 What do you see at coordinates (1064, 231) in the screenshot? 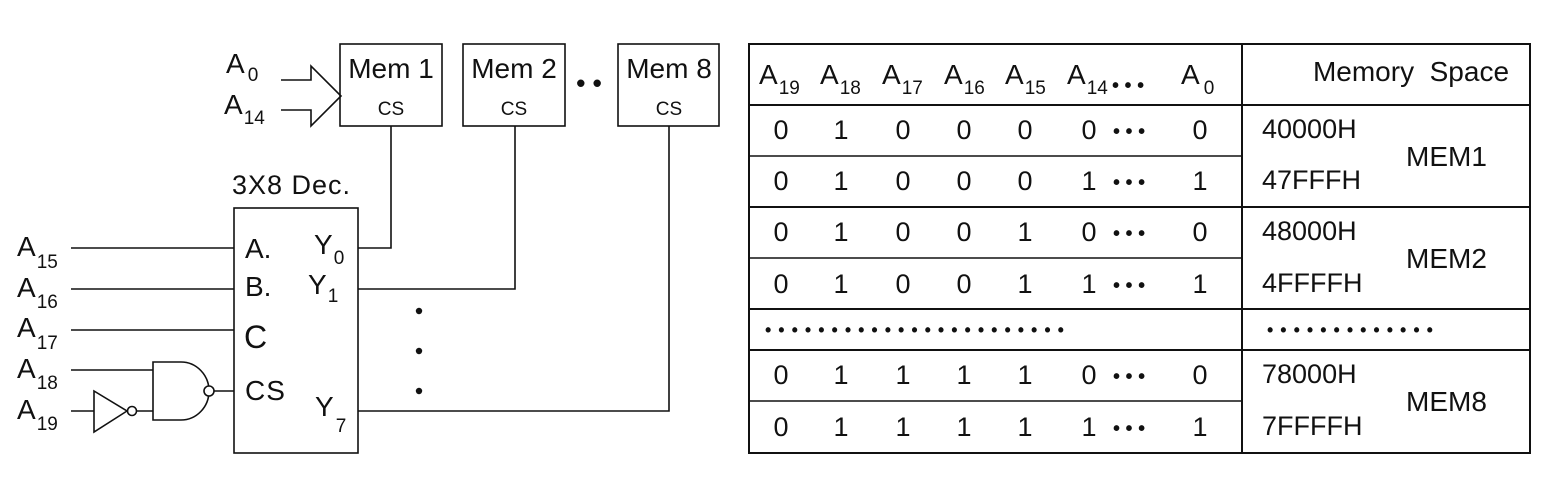
I see `table-row: 0 1 0 0 1 0 0 • • • 48000H` at bounding box center [1064, 231].